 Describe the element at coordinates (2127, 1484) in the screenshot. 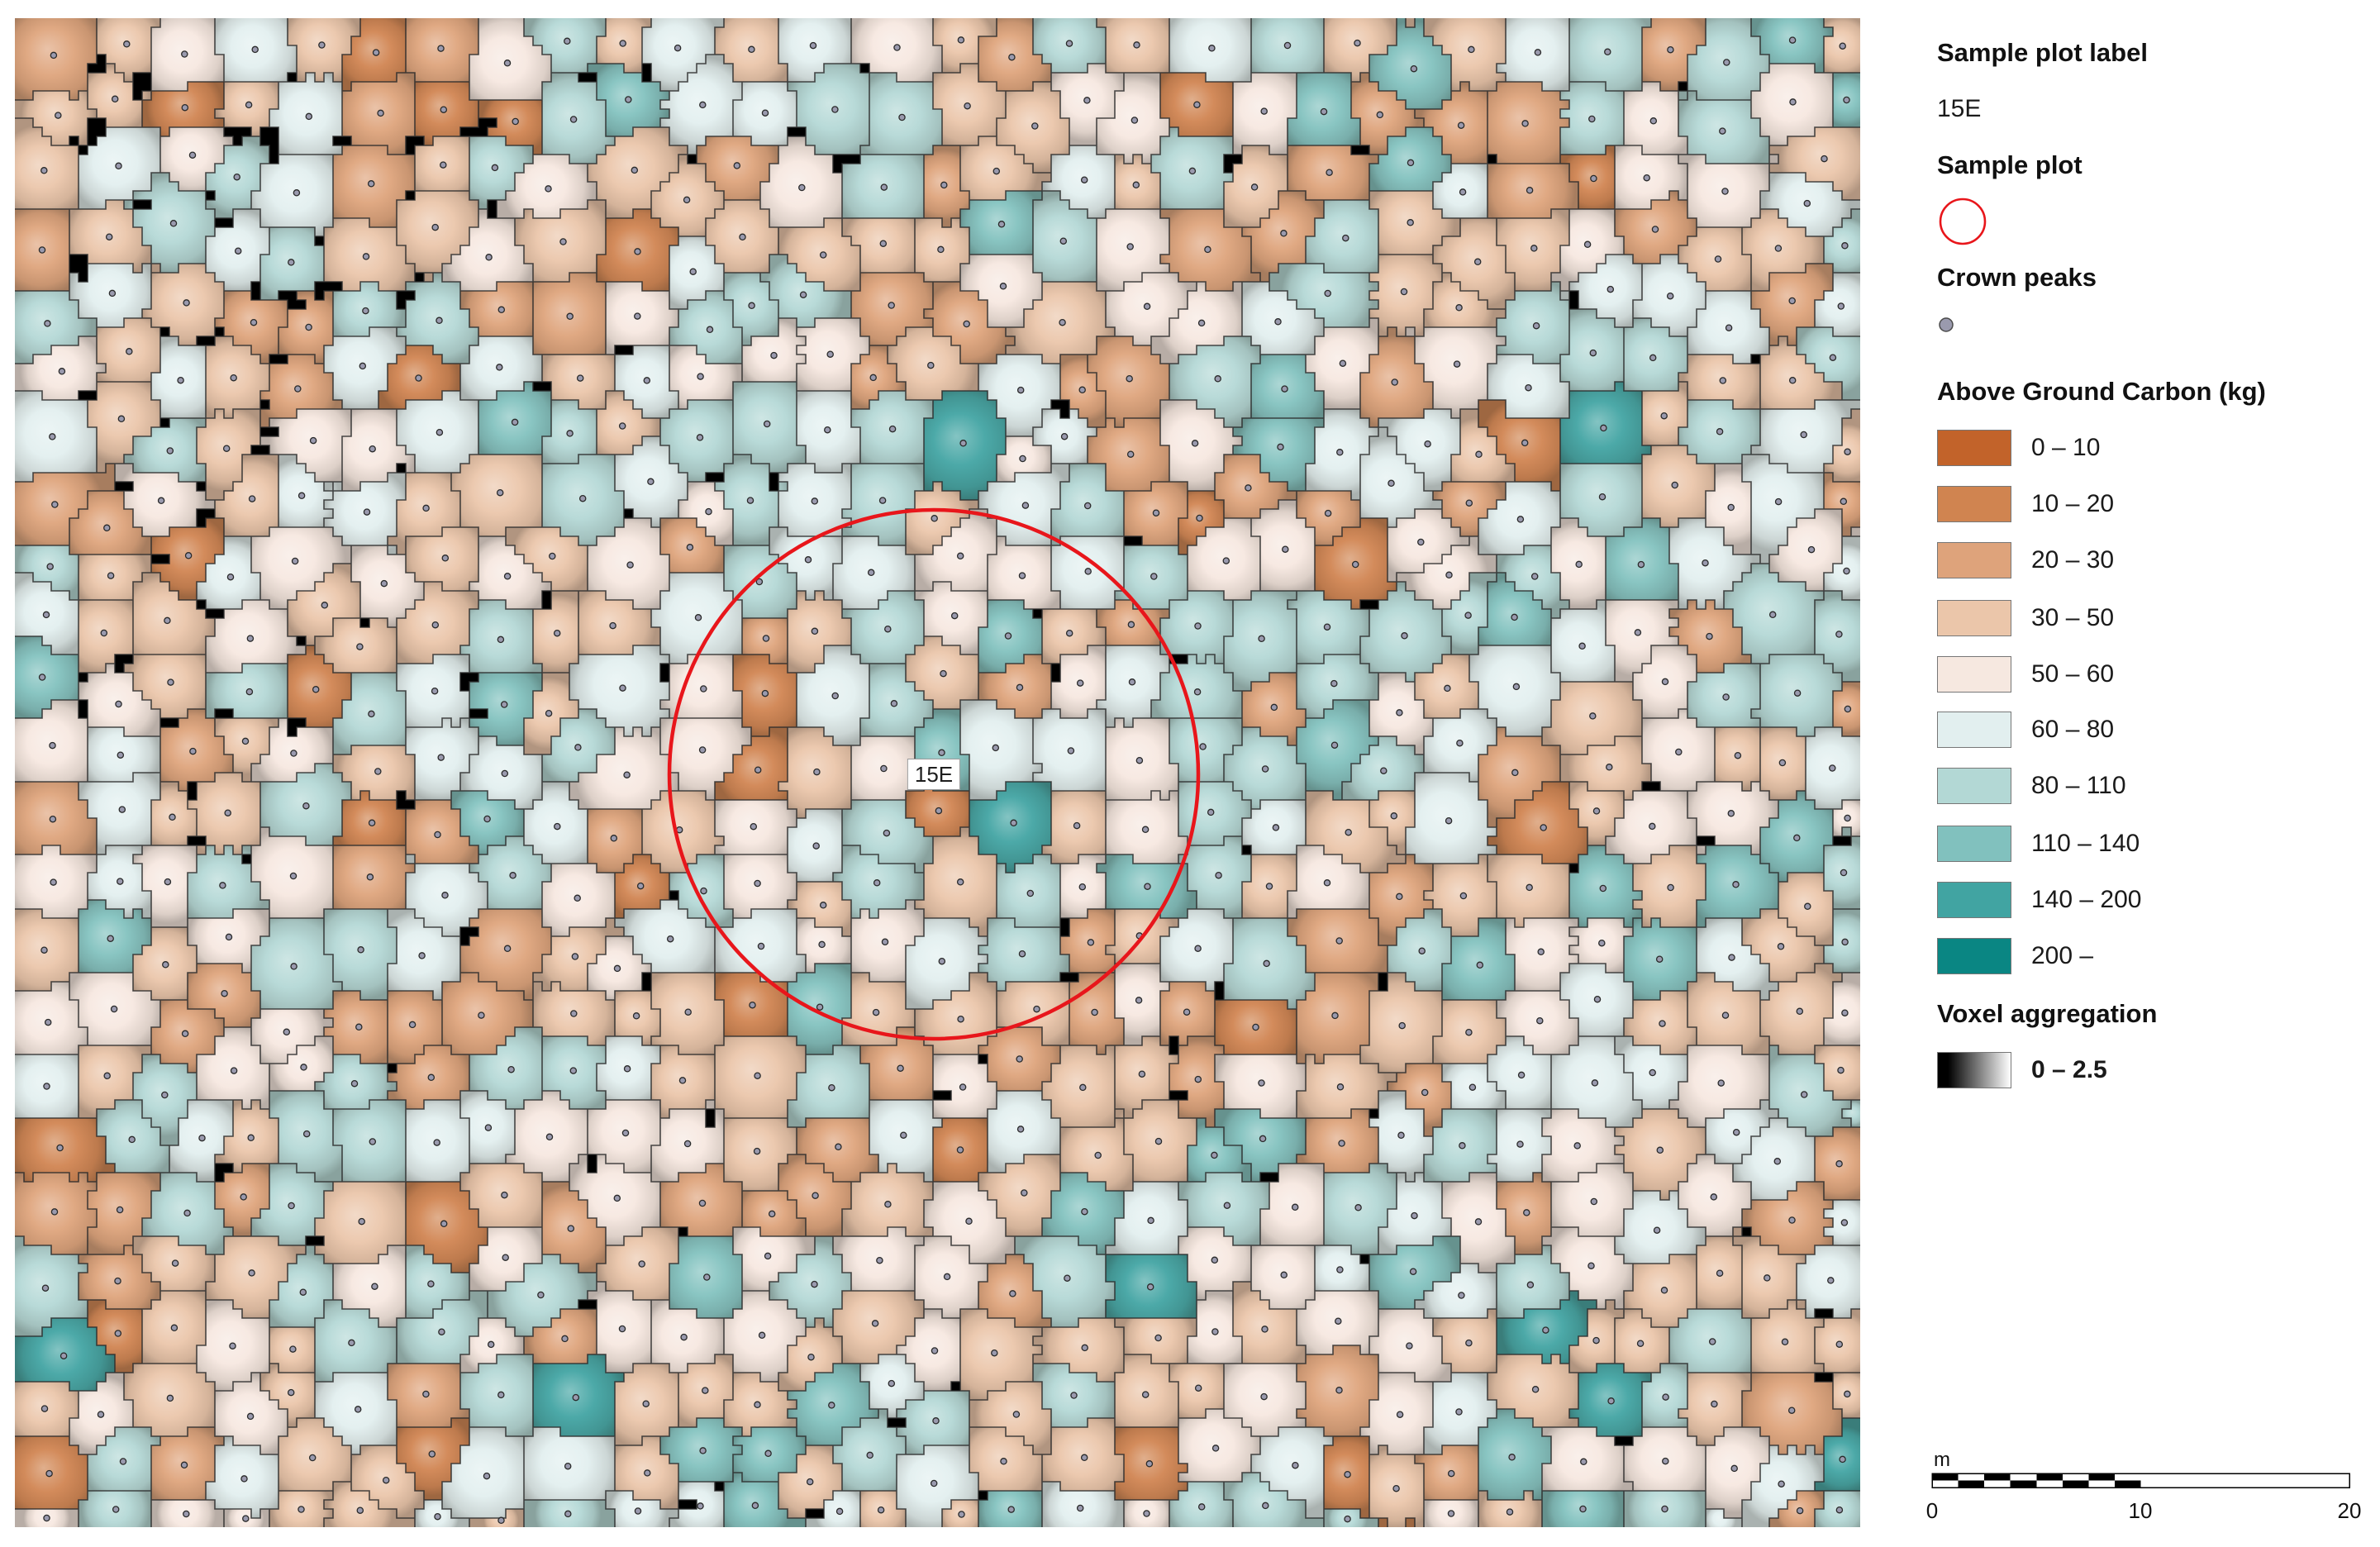

I see `scale-bar-segment` at that location.